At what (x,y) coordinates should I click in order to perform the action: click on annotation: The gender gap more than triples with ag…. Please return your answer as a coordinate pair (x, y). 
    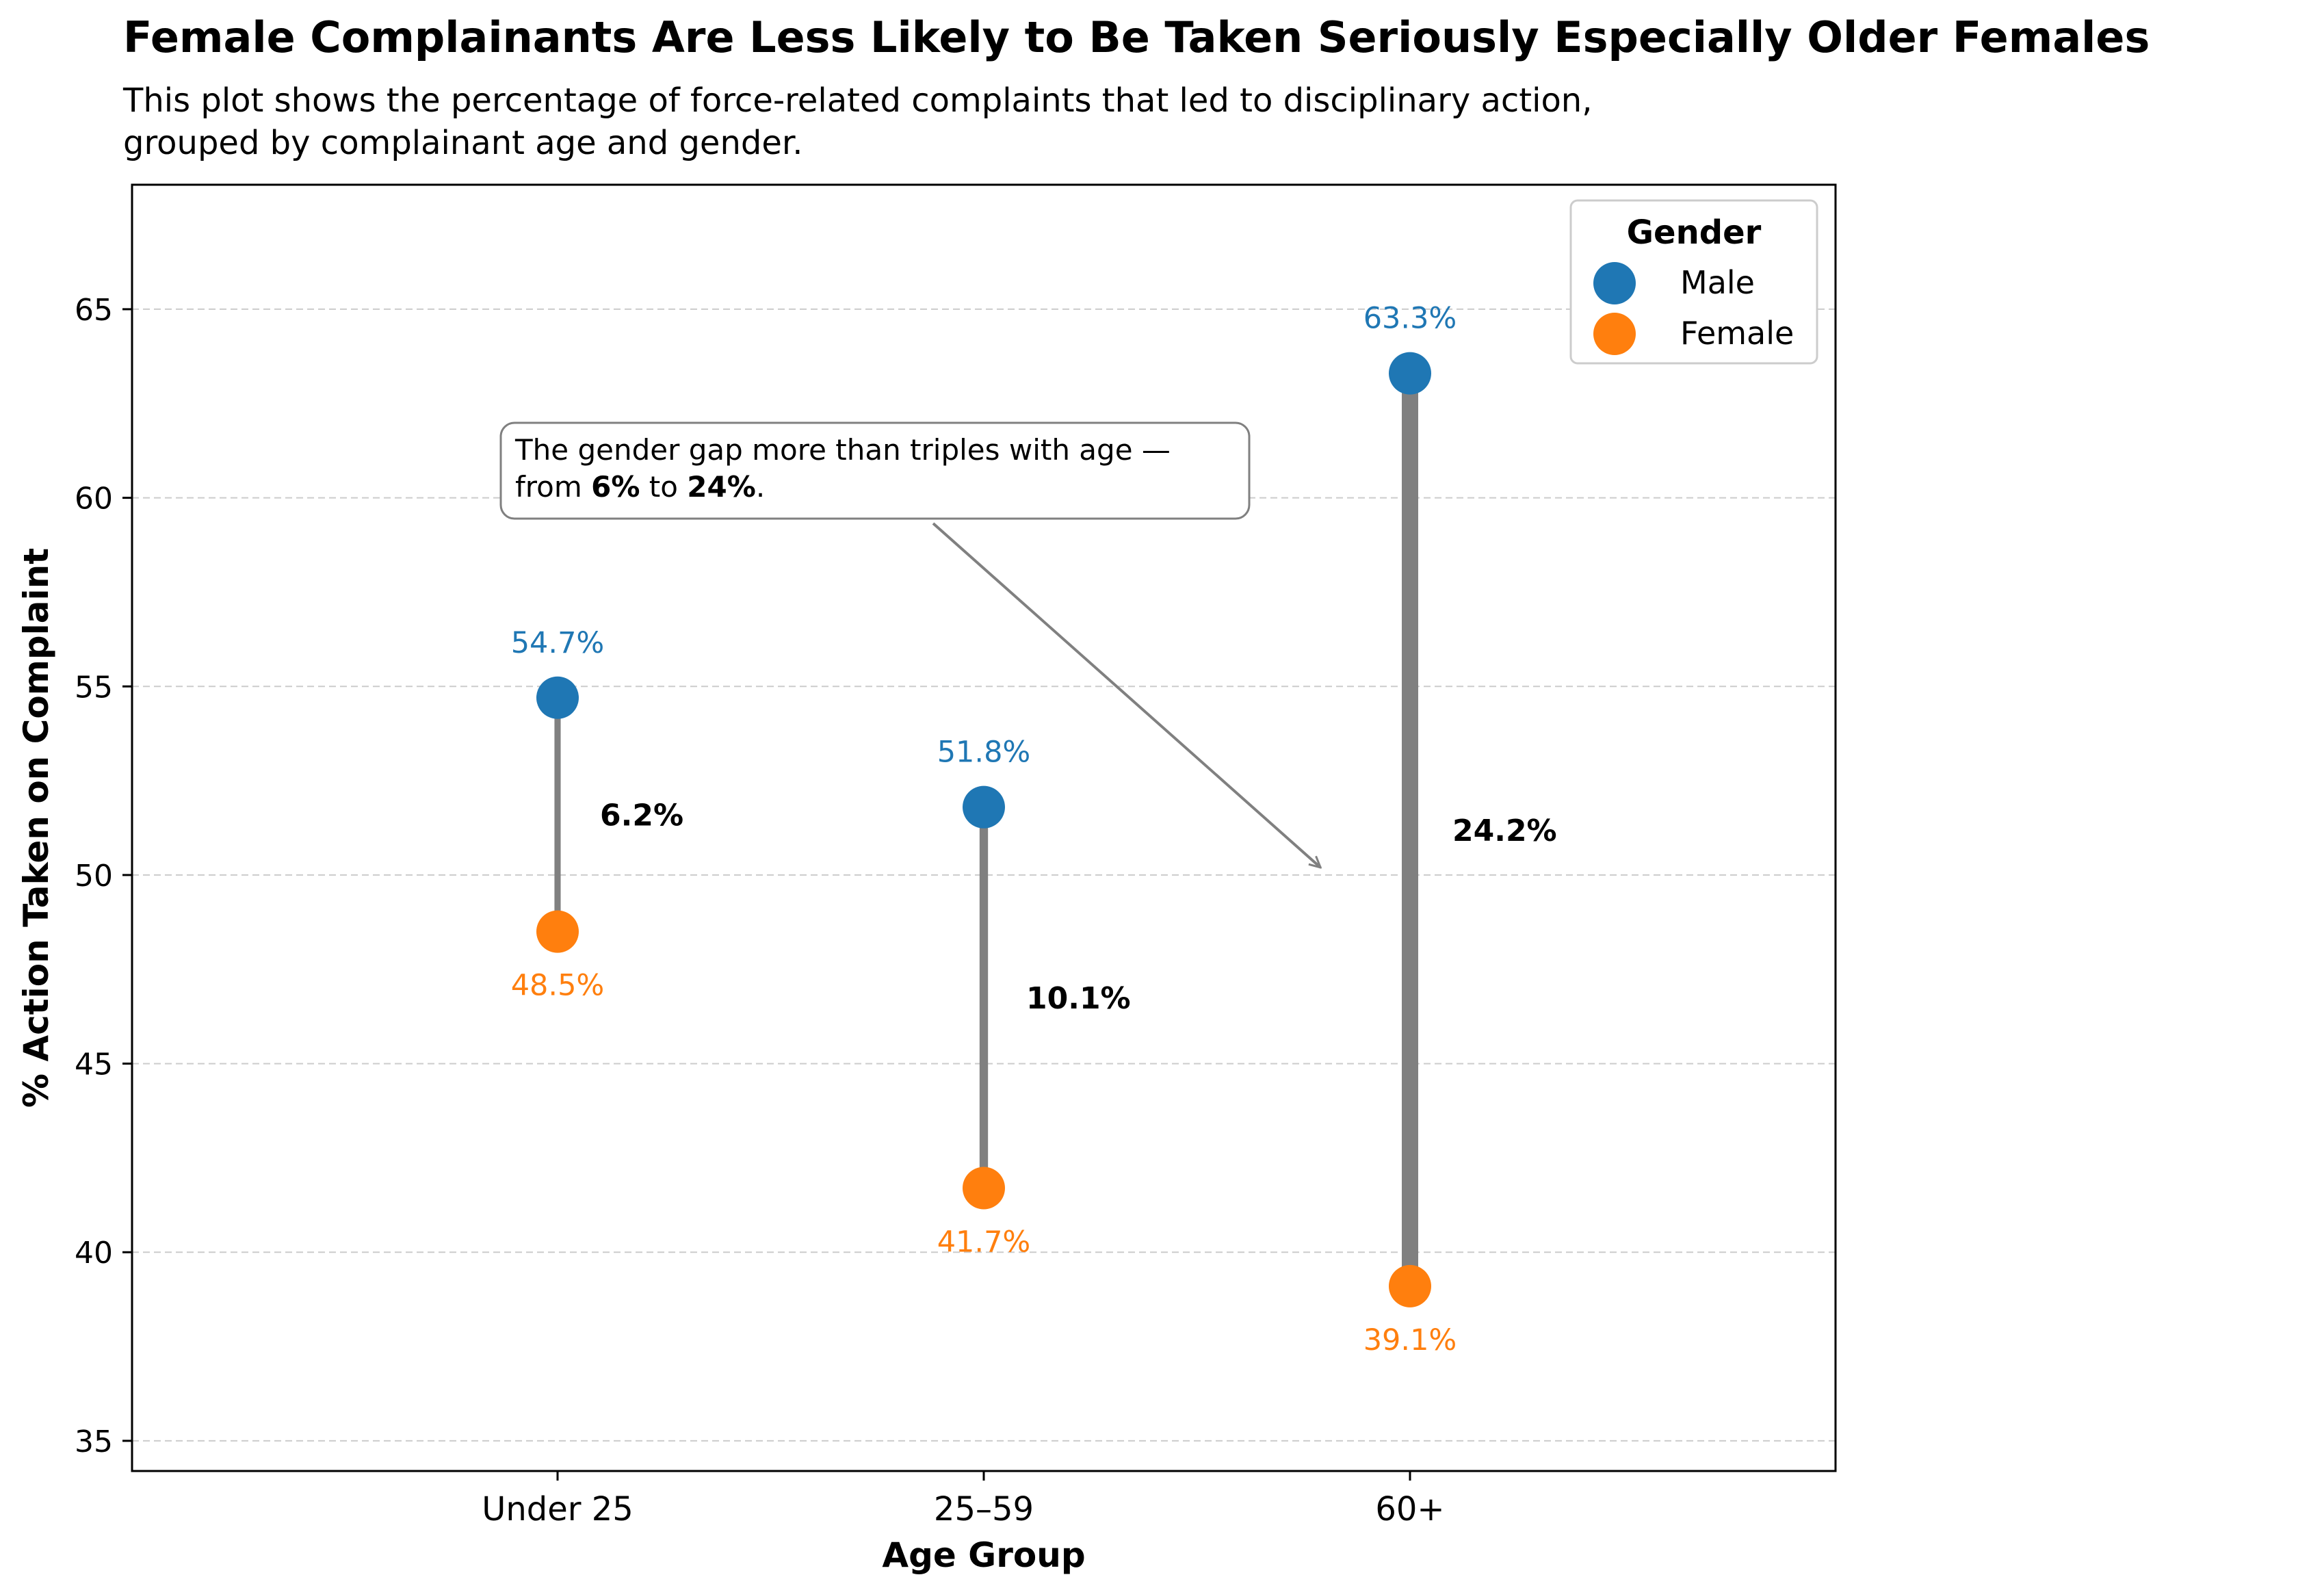
    Looking at the image, I should click on (909, 644).